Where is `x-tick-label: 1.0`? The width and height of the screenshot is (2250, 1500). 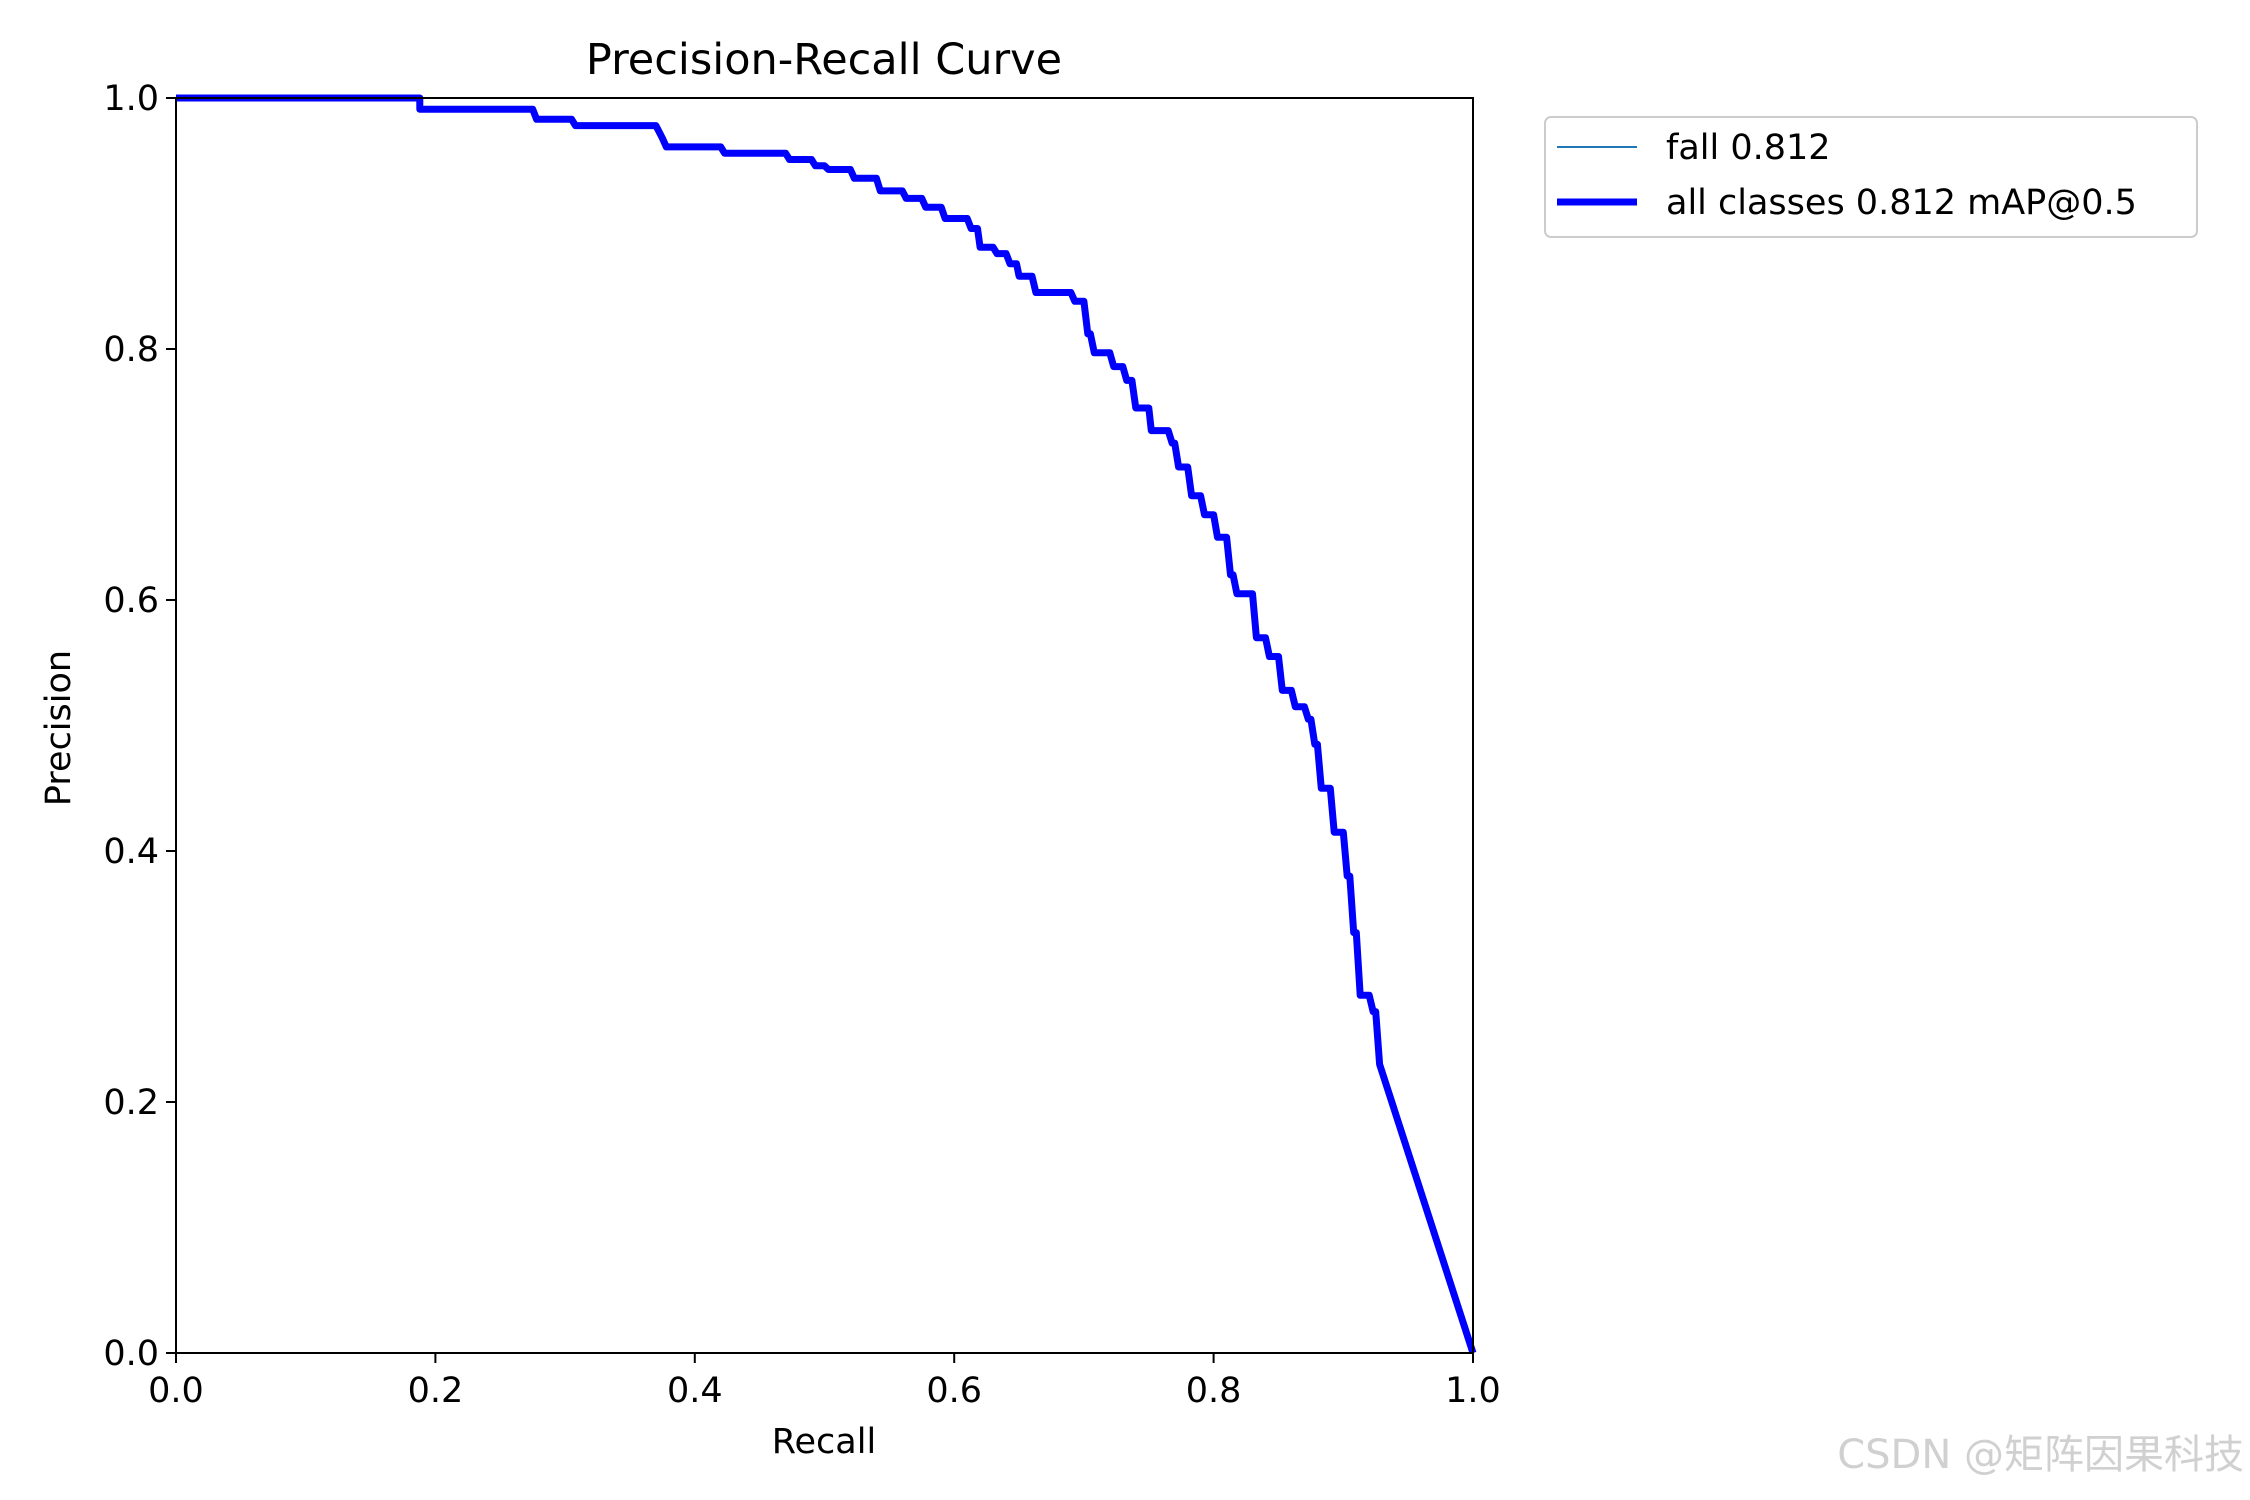 x-tick-label: 1.0 is located at coordinates (1473, 1391).